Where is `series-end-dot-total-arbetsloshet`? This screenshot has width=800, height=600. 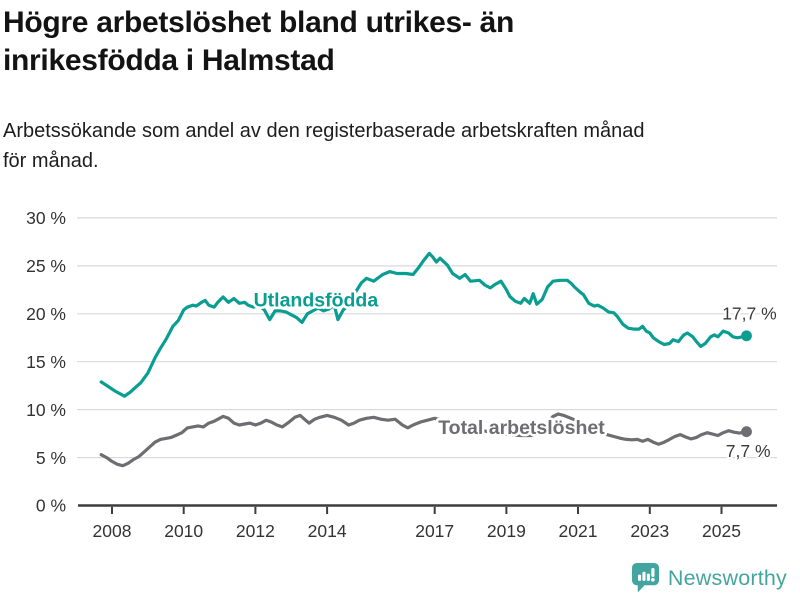 series-end-dot-total-arbetsloshet is located at coordinates (746, 432).